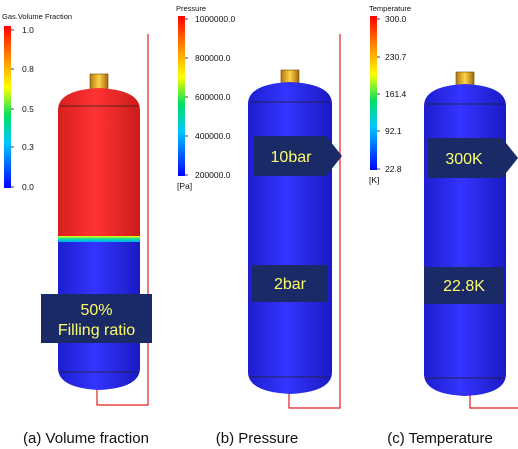  What do you see at coordinates (28, 69) in the screenshot?
I see `colorbar-tick-a: 0.8` at bounding box center [28, 69].